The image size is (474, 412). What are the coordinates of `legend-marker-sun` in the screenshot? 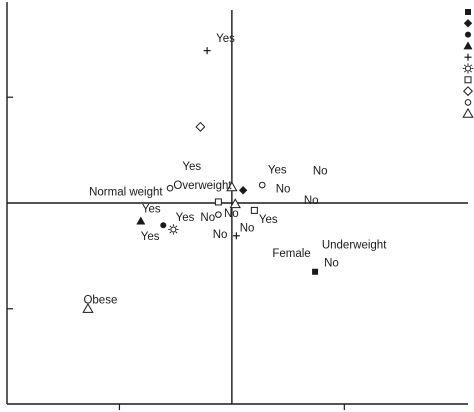 It's located at (468, 68).